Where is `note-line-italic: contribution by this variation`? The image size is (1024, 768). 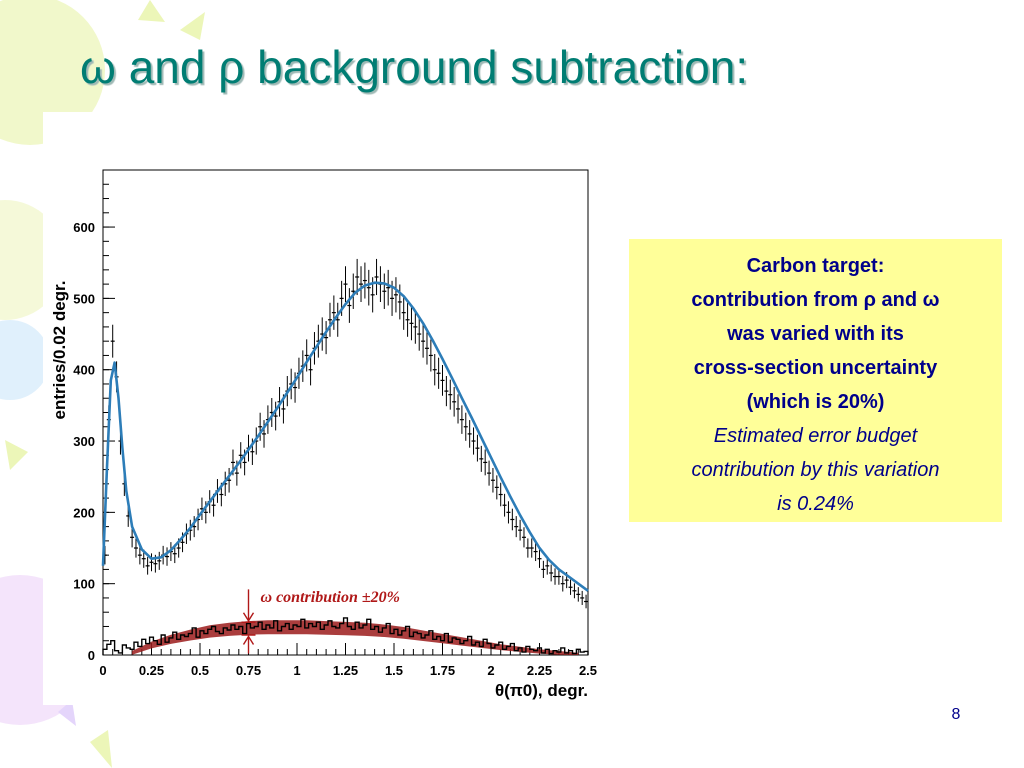
note-line-italic: contribution by this variation is located at coordinates (815, 470).